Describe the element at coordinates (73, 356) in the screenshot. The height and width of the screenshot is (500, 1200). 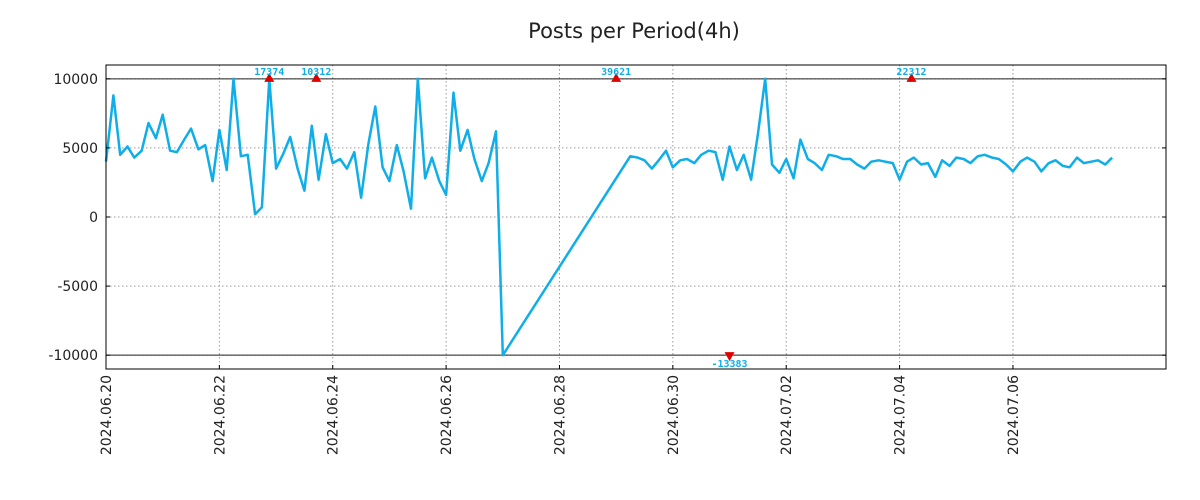
I see `y-tick-label: -10000` at that location.